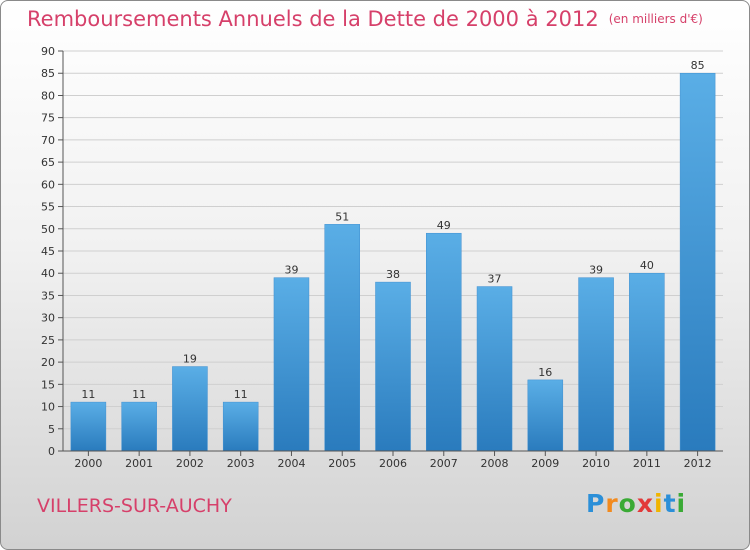 The image size is (750, 550). Describe the element at coordinates (88, 463) in the screenshot. I see `x-tick-label: 2000` at that location.